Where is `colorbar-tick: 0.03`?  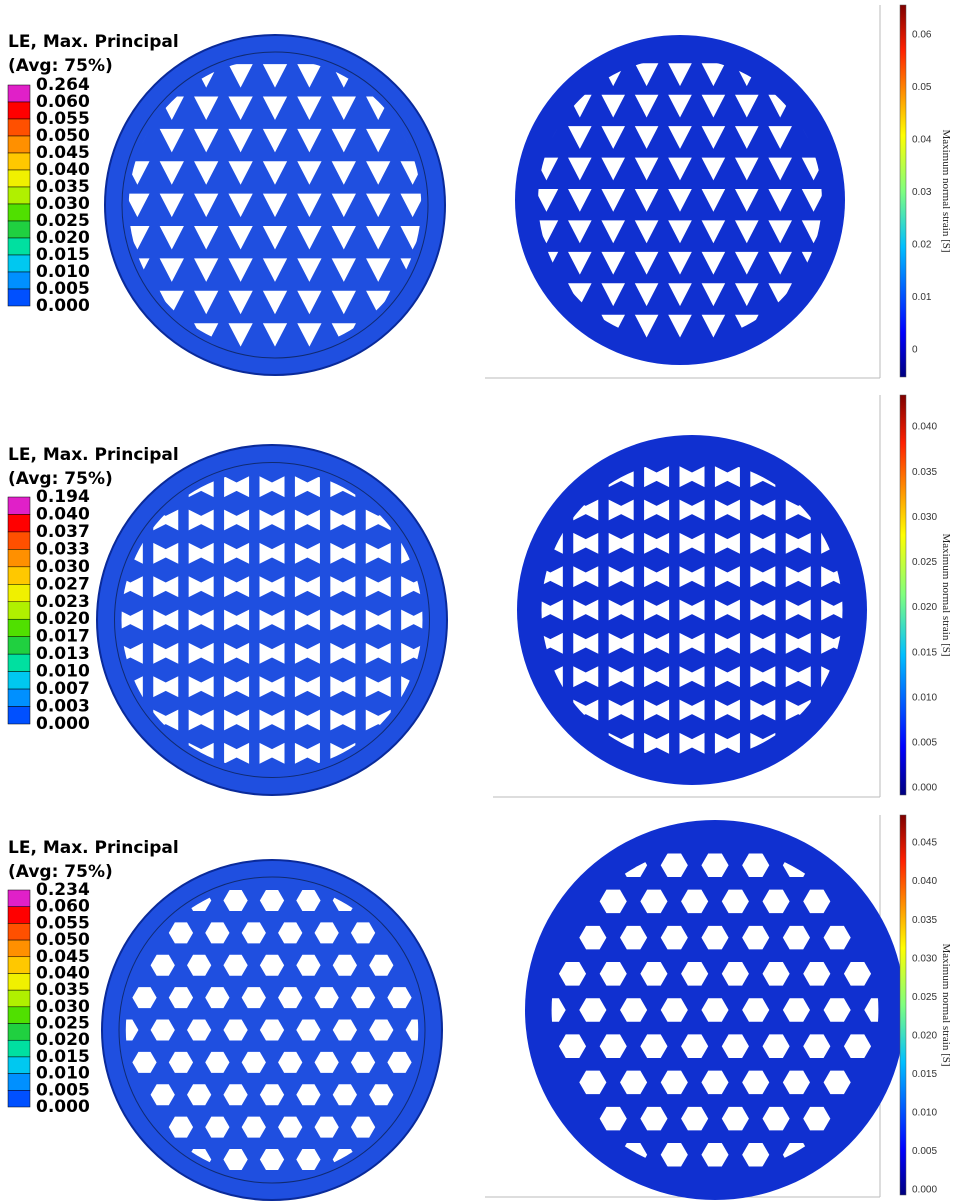 colorbar-tick: 0.03 is located at coordinates (922, 192).